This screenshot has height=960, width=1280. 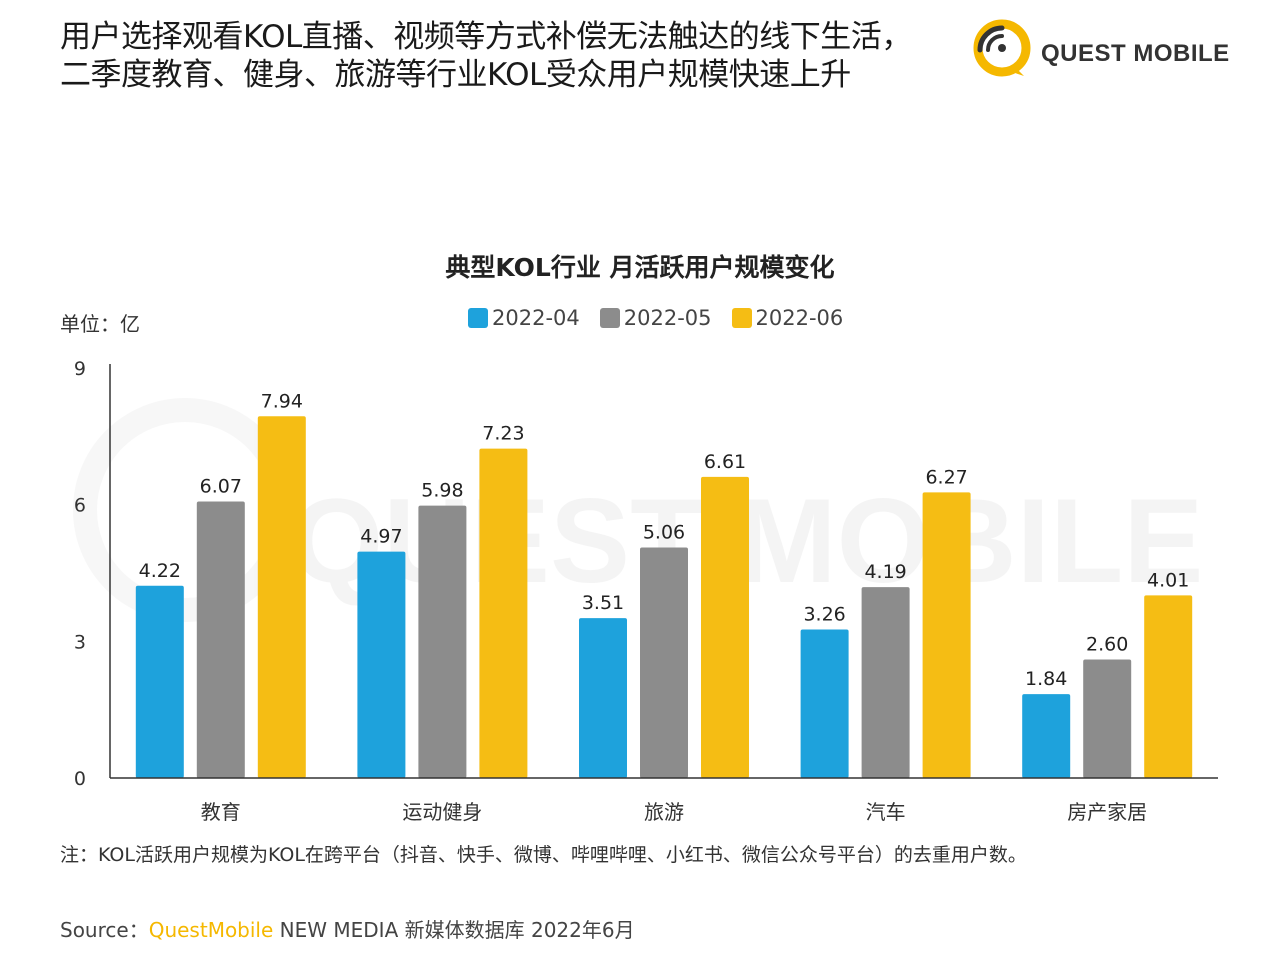 I want to click on source-brand: QuestMobile, so click(x=211, y=930).